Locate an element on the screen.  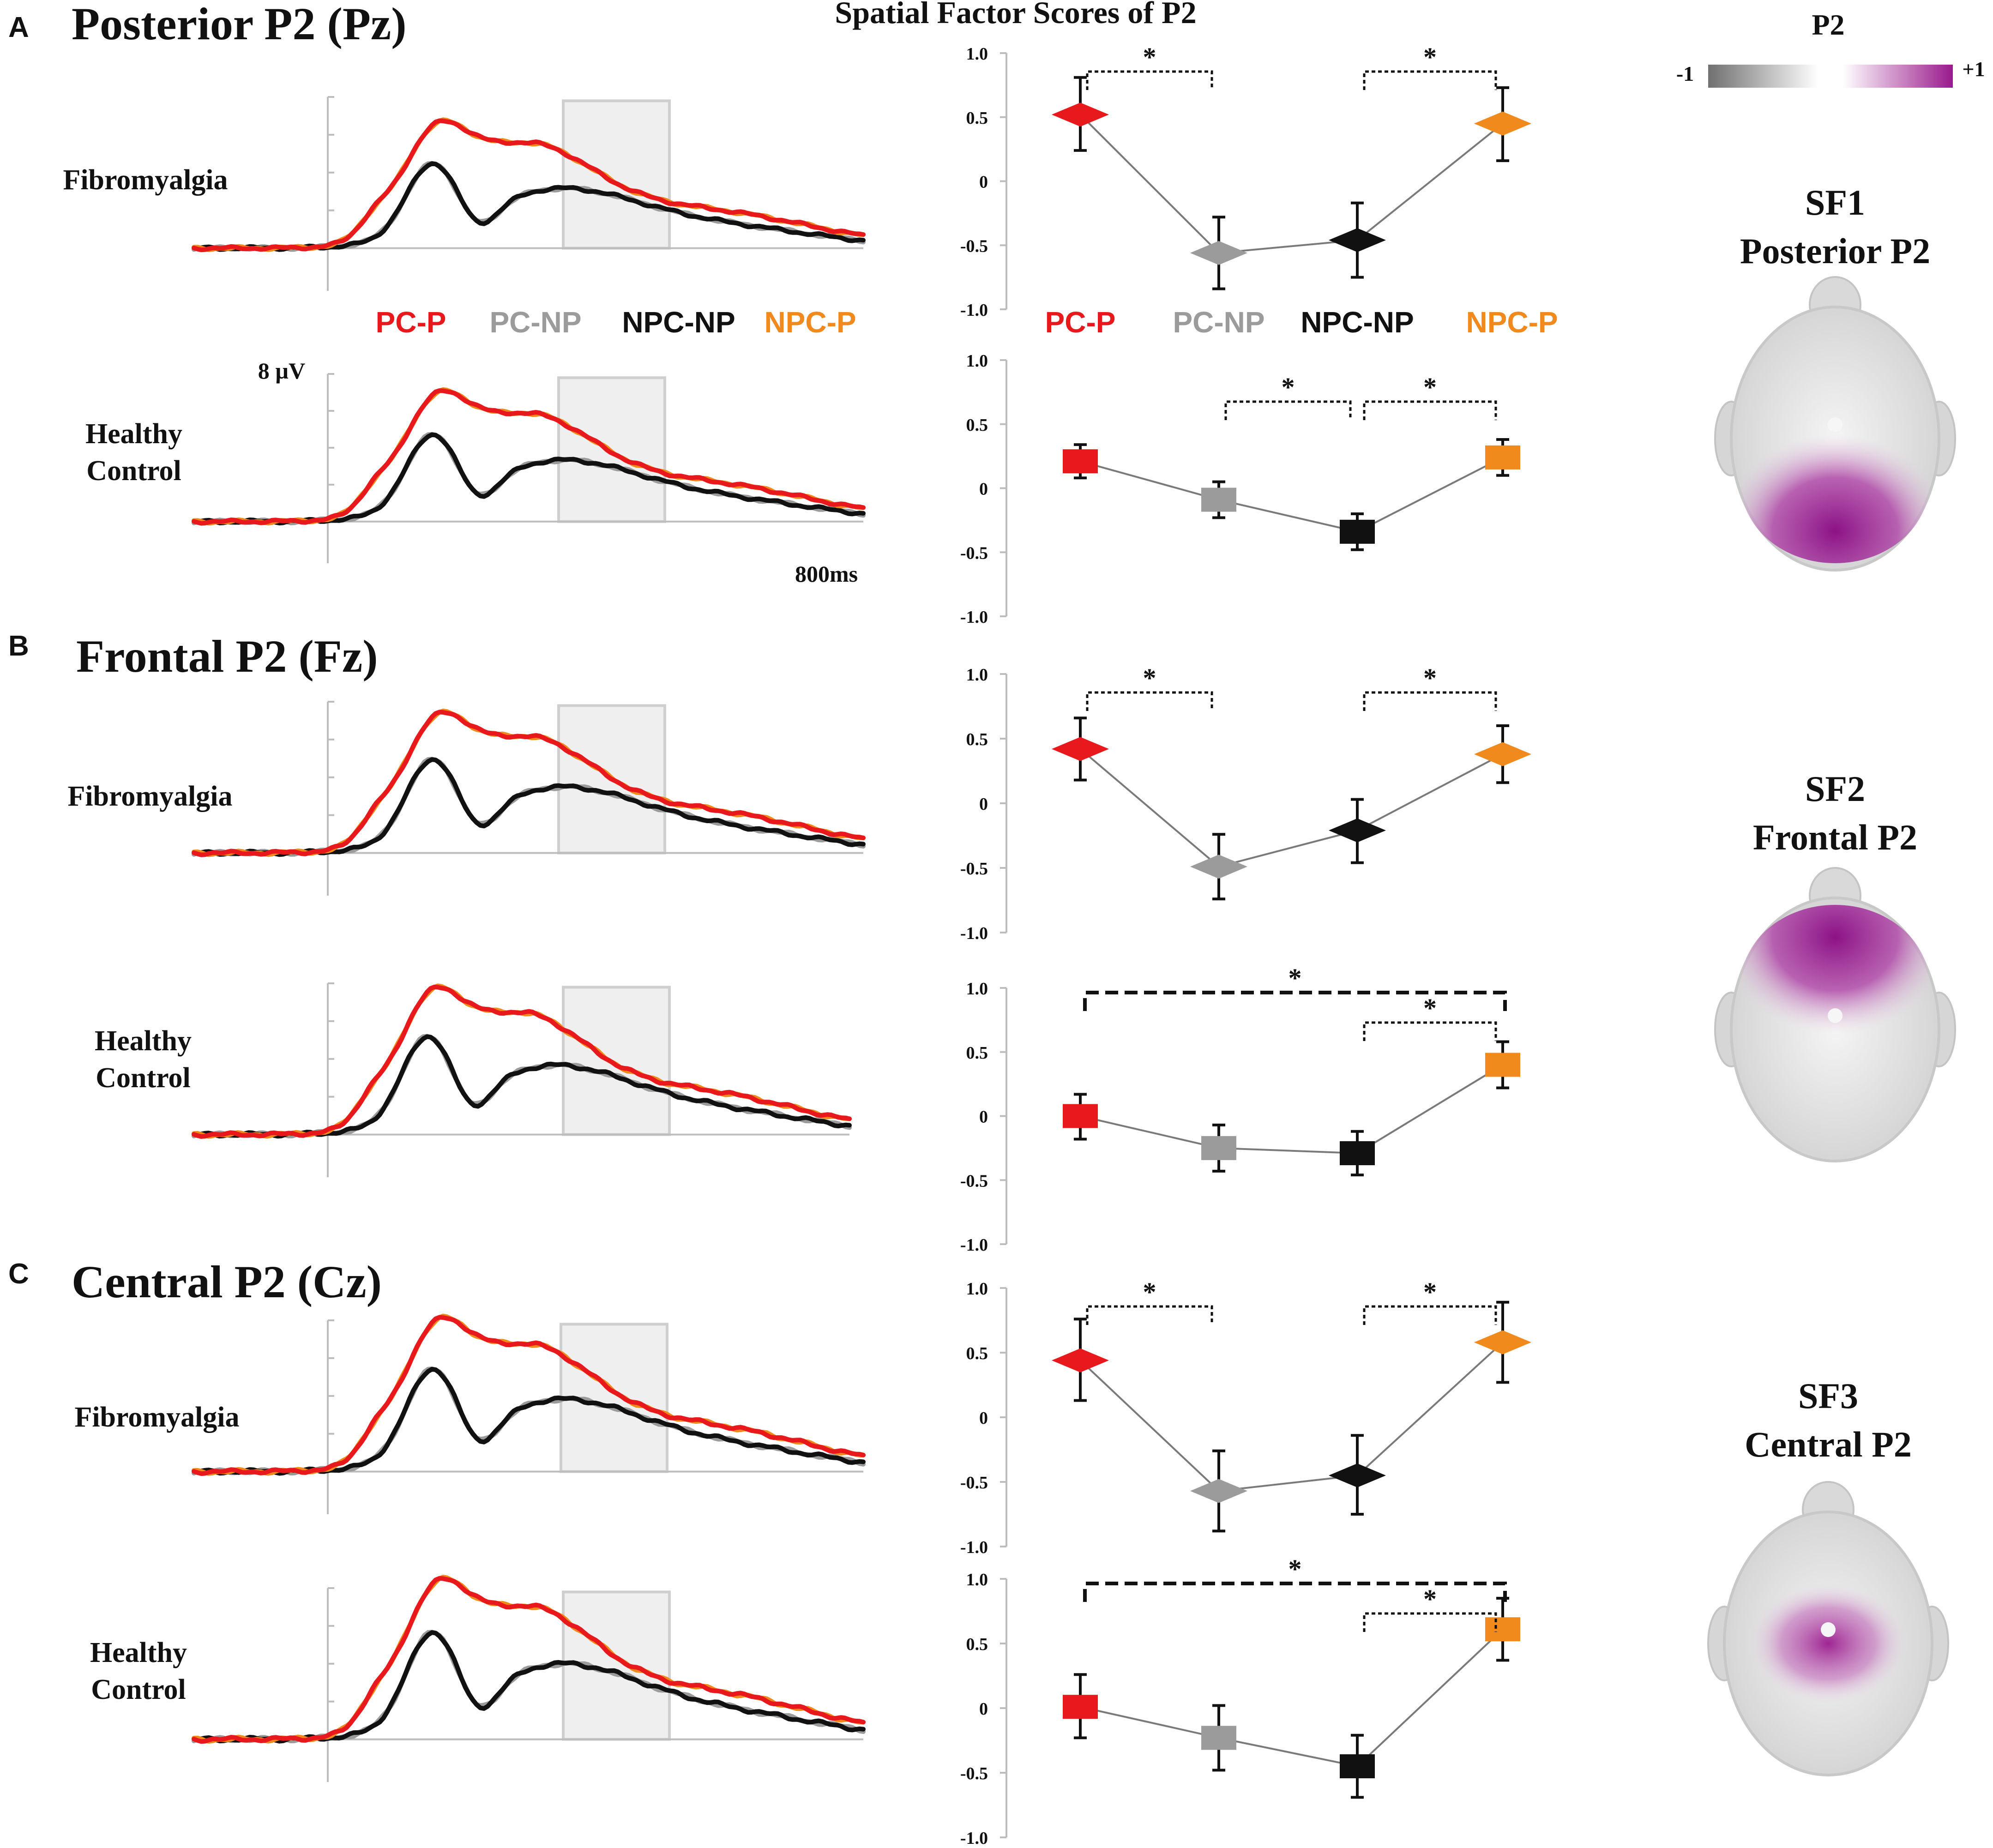
panel-b-header: B Frontal P2 (Fz) is located at coordinates (193, 656).